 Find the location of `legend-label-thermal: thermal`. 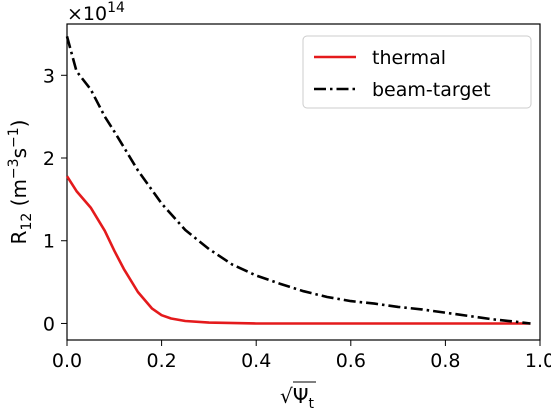

legend-label-thermal: thermal is located at coordinates (409, 58).